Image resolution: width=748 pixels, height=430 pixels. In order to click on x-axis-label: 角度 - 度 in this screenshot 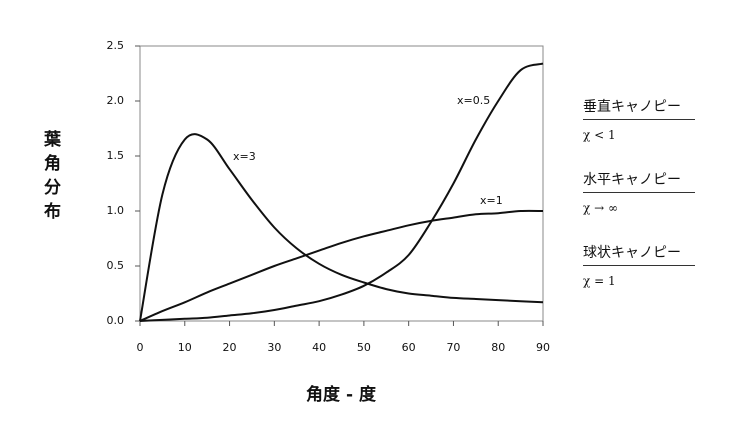, I will do `click(341, 395)`.